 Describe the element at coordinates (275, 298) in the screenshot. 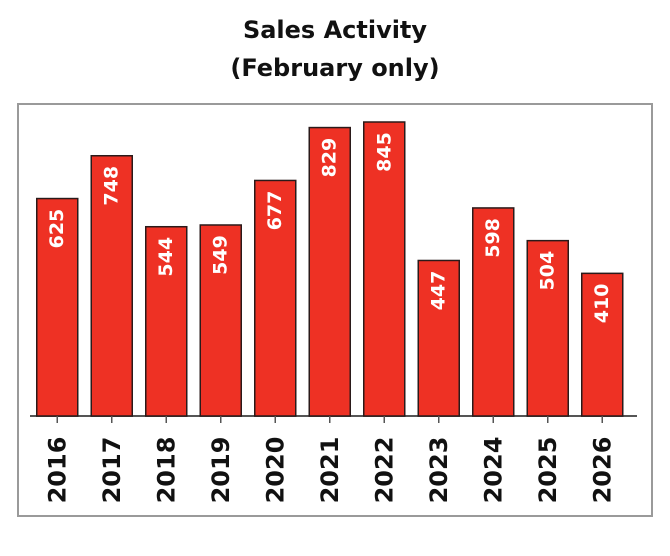

I see `bar-2020` at that location.